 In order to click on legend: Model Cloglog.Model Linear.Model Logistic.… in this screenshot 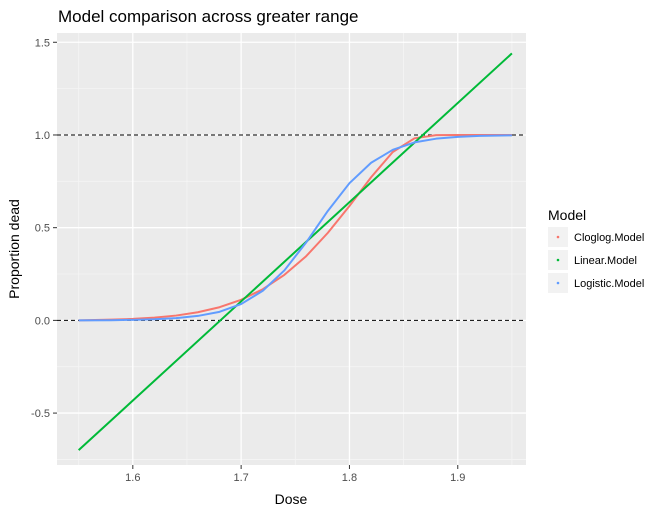, I will do `click(596, 250)`.